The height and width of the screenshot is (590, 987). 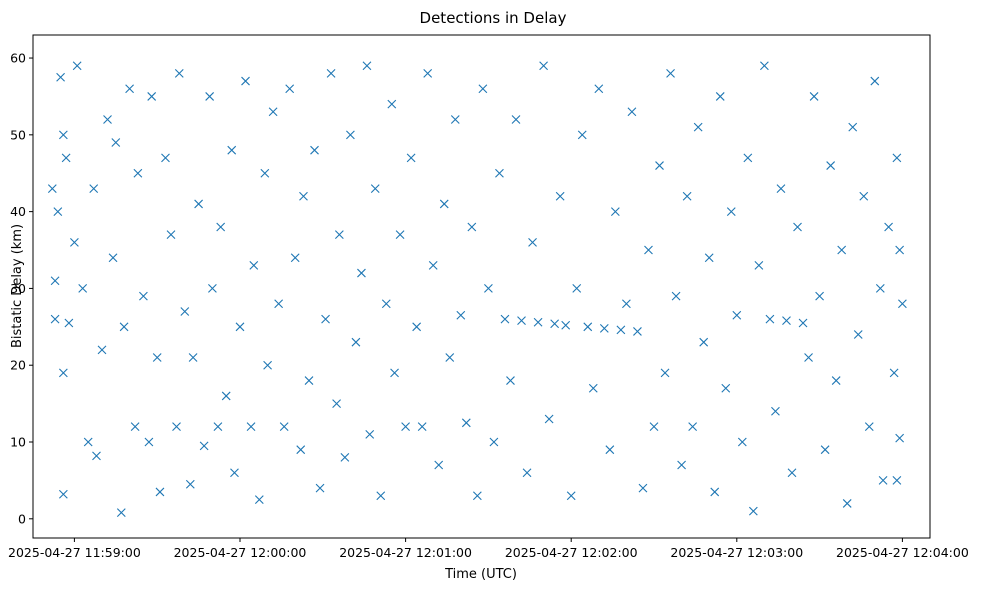 What do you see at coordinates (480, 574) in the screenshot?
I see `x-axis-label: Time (UTC)` at bounding box center [480, 574].